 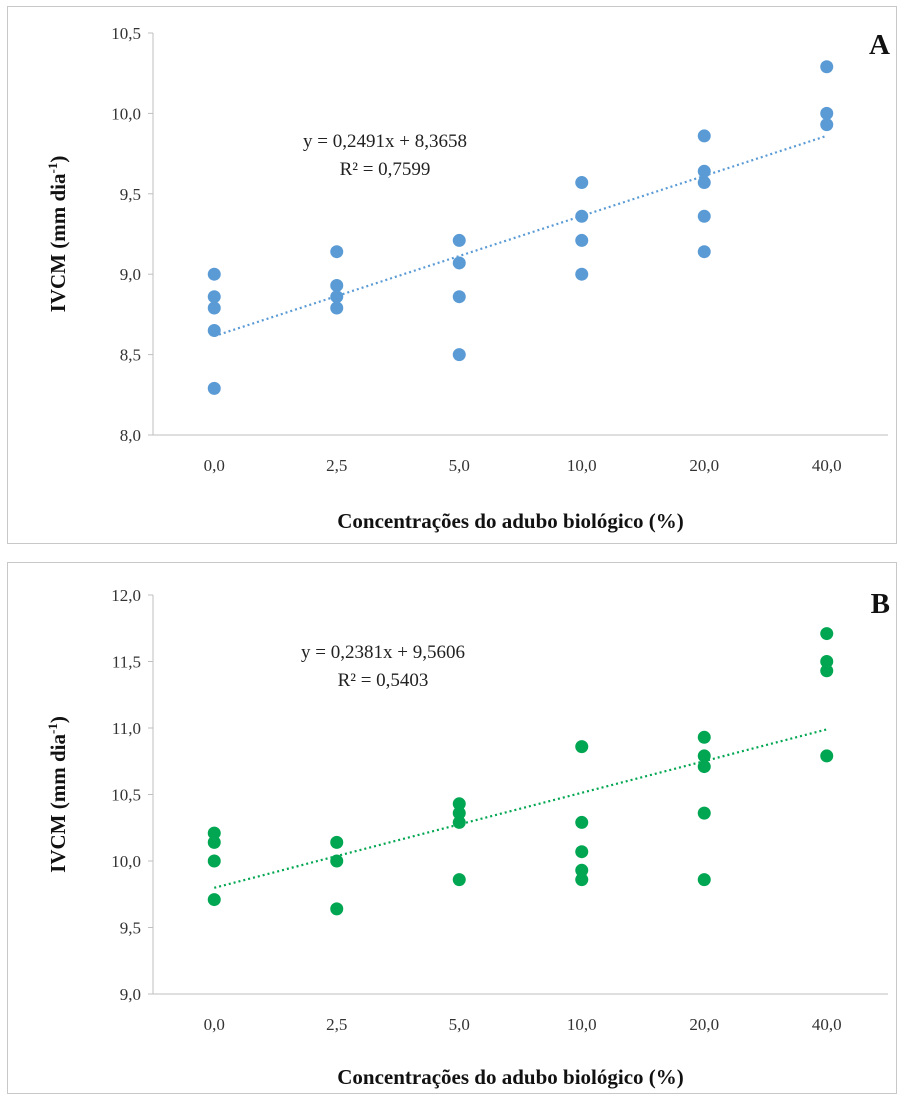 I want to click on y-tick-label: 11,5, so click(x=126, y=662).